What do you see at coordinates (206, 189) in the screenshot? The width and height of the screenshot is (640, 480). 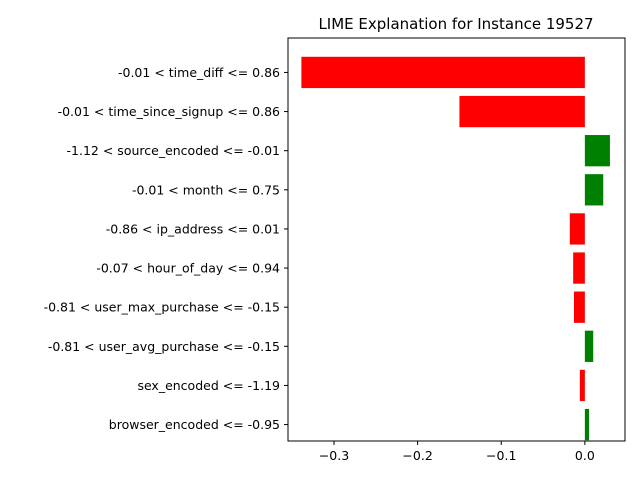 I see `y-tick-label: -0.01 < month <= 0.75` at bounding box center [206, 189].